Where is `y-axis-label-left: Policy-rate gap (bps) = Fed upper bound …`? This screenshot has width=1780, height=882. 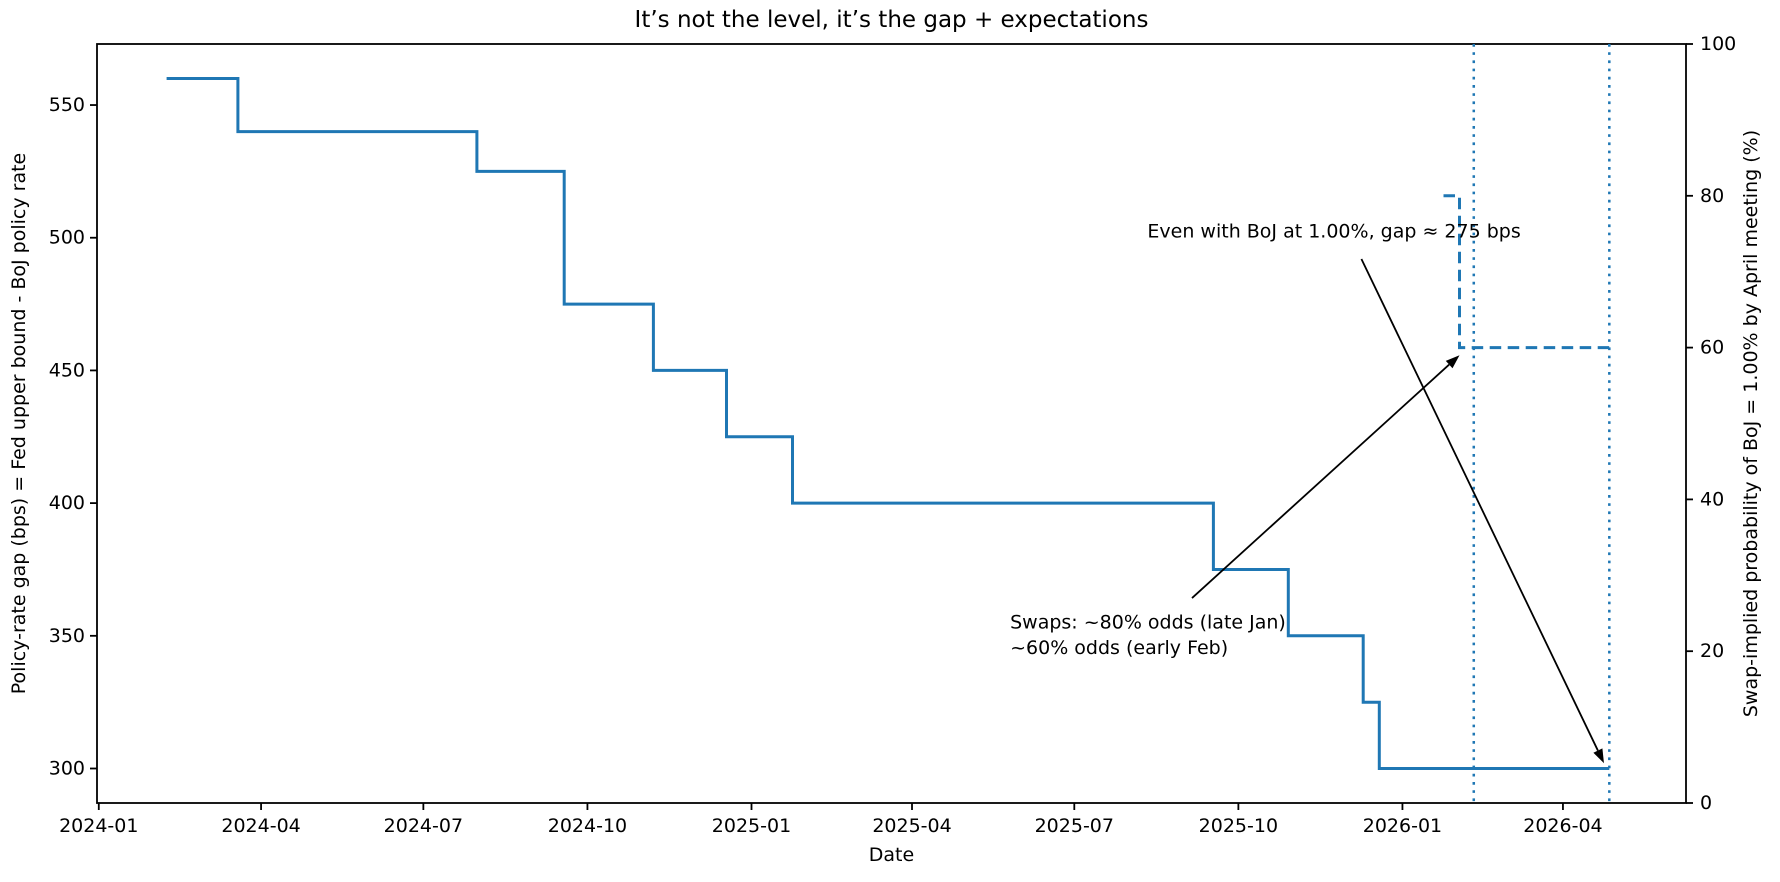 y-axis-label-left: Policy-rate gap (bps) = Fed upper bound … is located at coordinates (19, 423).